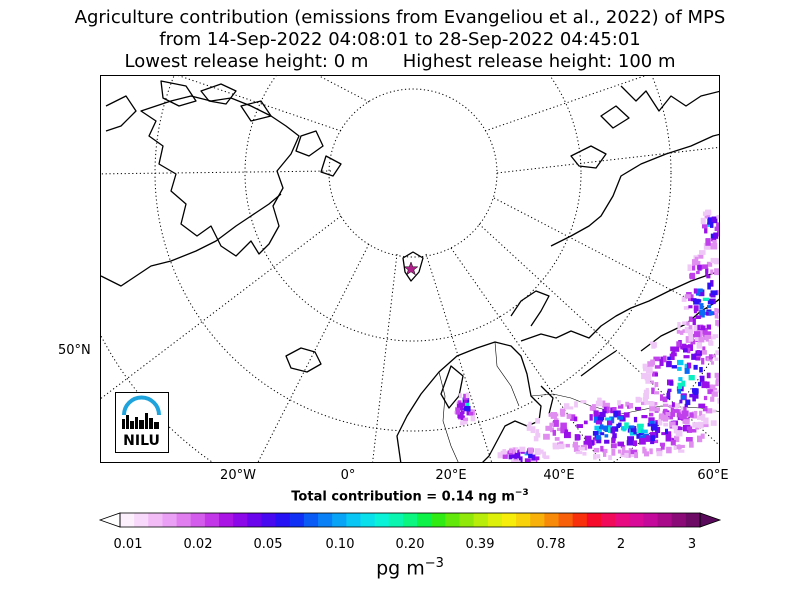  Describe the element at coordinates (551, 544) in the screenshot. I see `colorbar-tick-label: 0.78` at that location.